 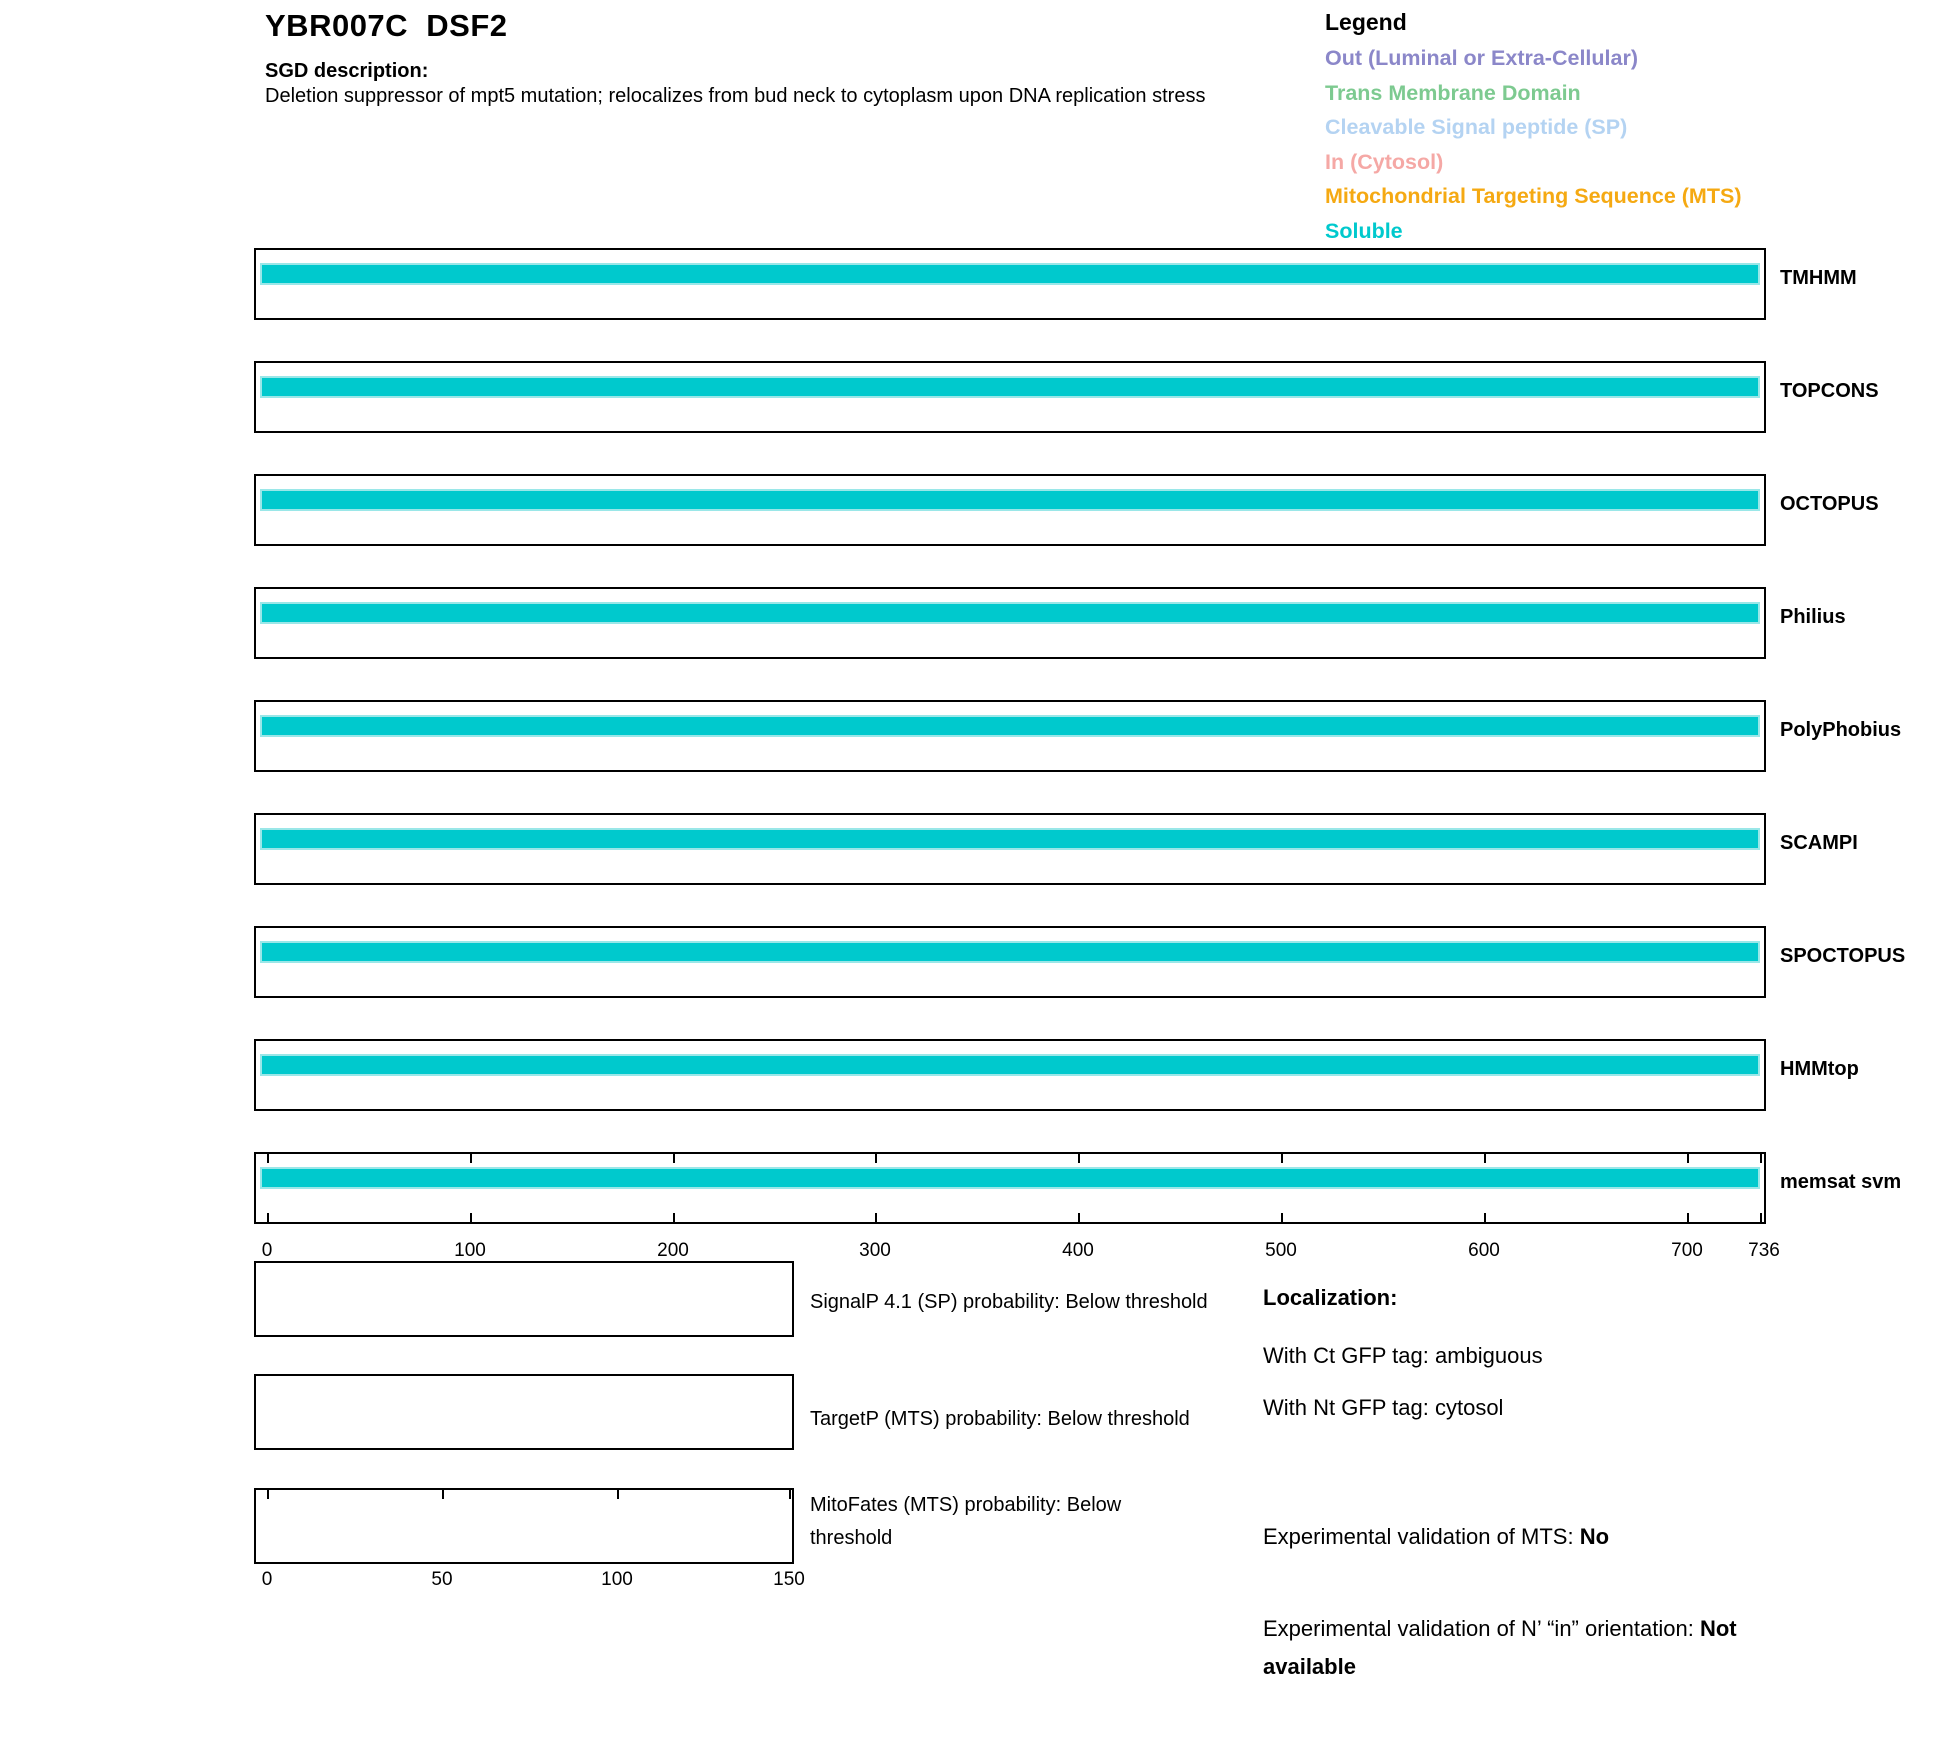 I want to click on axis-tick-label: 150, so click(x=789, y=1579).